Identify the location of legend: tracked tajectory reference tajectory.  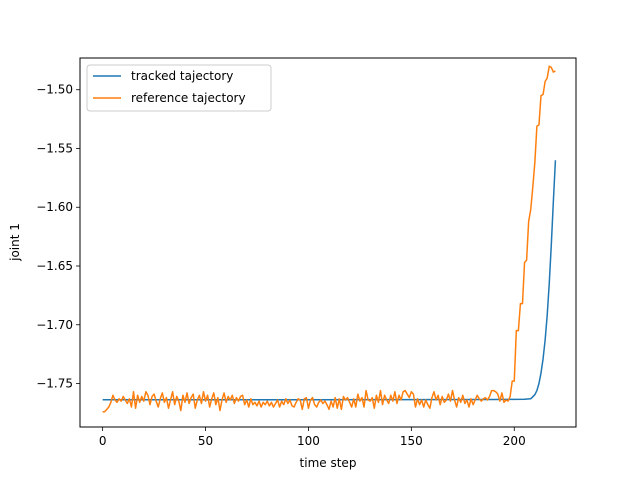
(179, 88).